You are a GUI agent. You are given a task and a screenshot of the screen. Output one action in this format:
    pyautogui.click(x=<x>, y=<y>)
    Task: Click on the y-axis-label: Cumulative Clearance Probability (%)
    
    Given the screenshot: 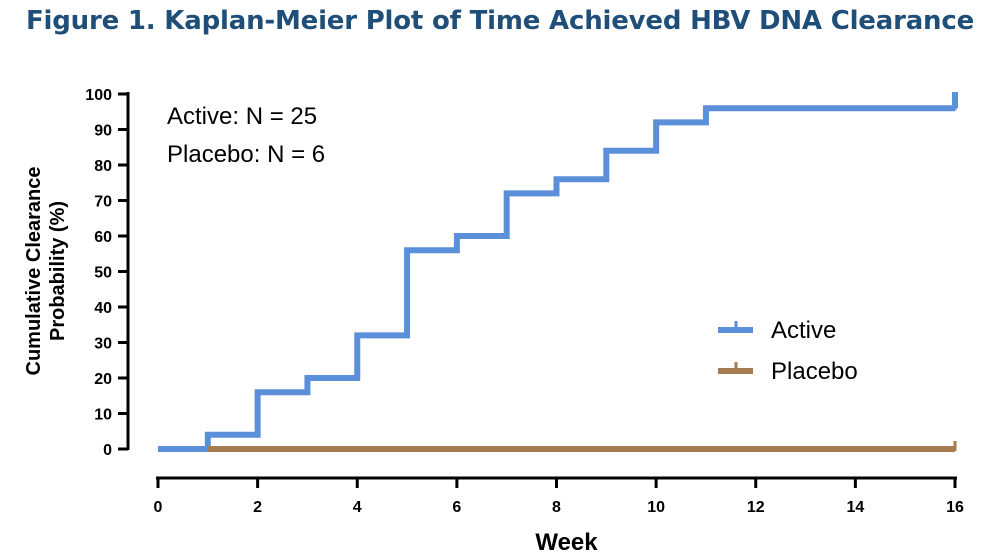 What is the action you would take?
    pyautogui.click(x=46, y=271)
    